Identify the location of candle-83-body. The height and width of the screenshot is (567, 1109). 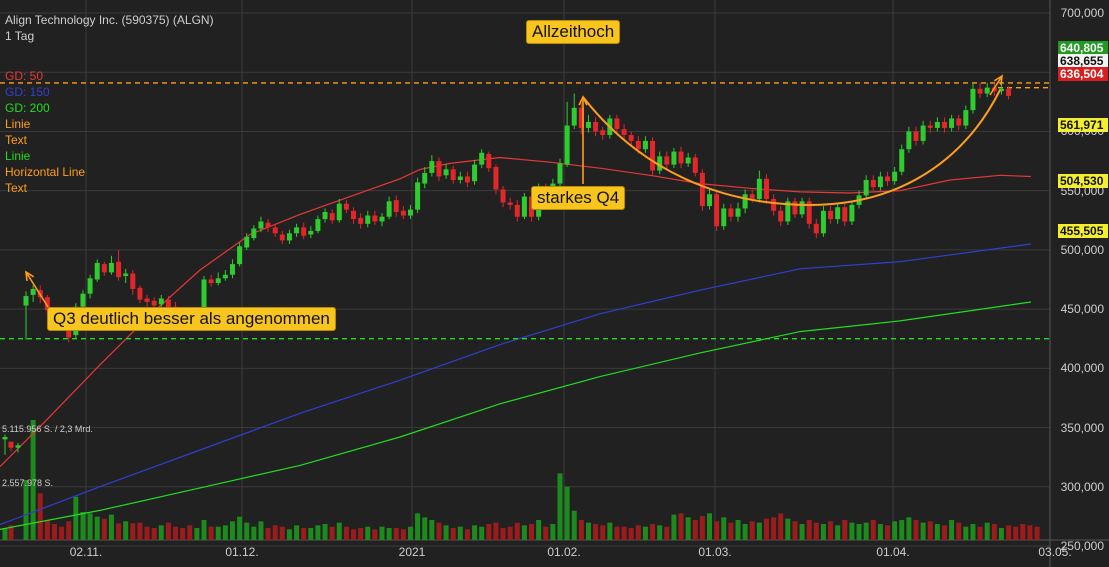
(617, 124).